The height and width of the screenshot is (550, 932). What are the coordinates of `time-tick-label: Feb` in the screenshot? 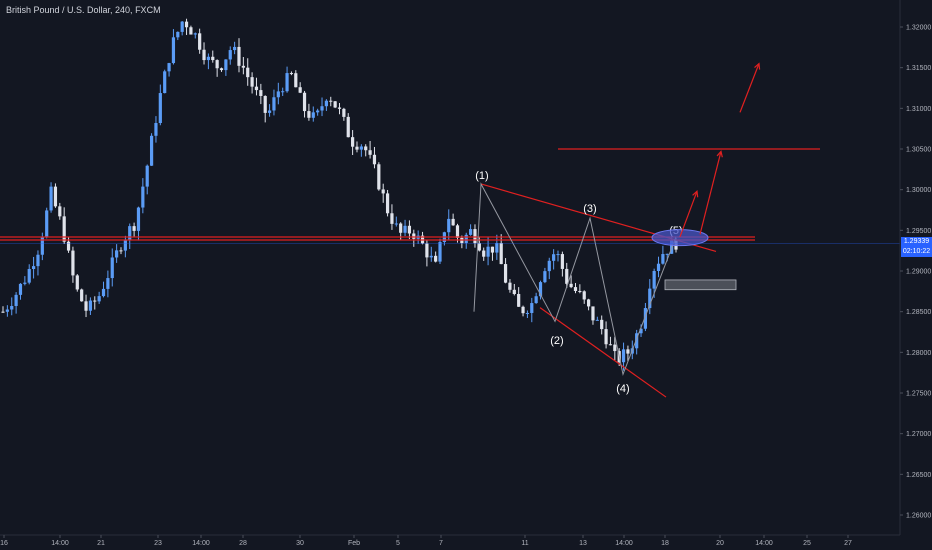 It's located at (354, 543).